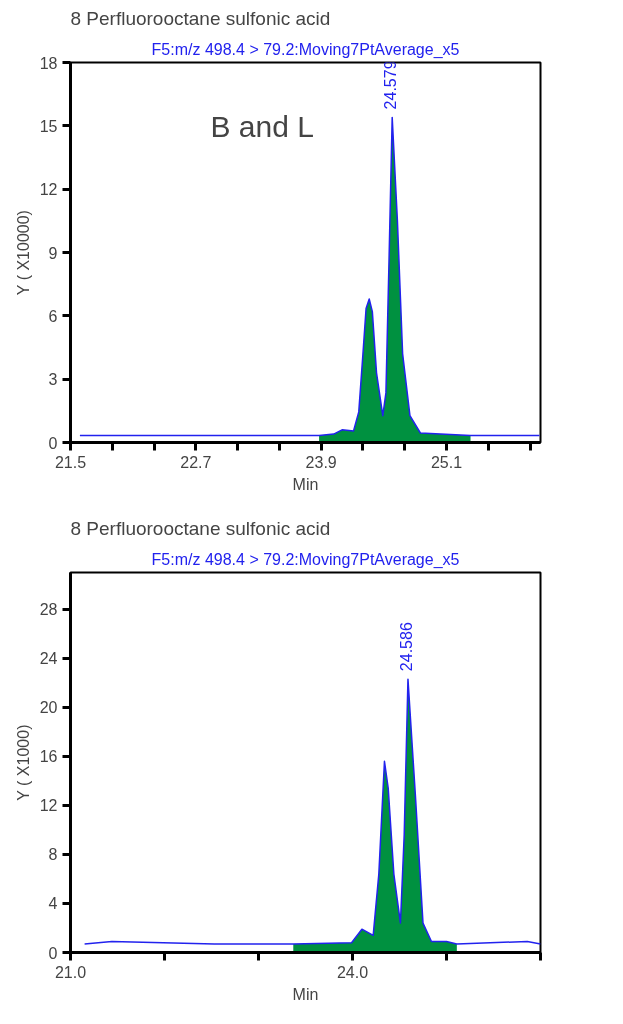  Describe the element at coordinates (352, 972) in the screenshot. I see `x-tick-label: 24.0` at that location.